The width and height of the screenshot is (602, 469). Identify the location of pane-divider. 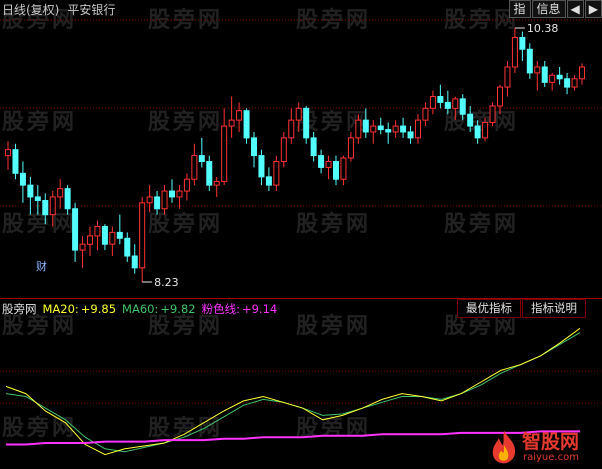
(301, 298).